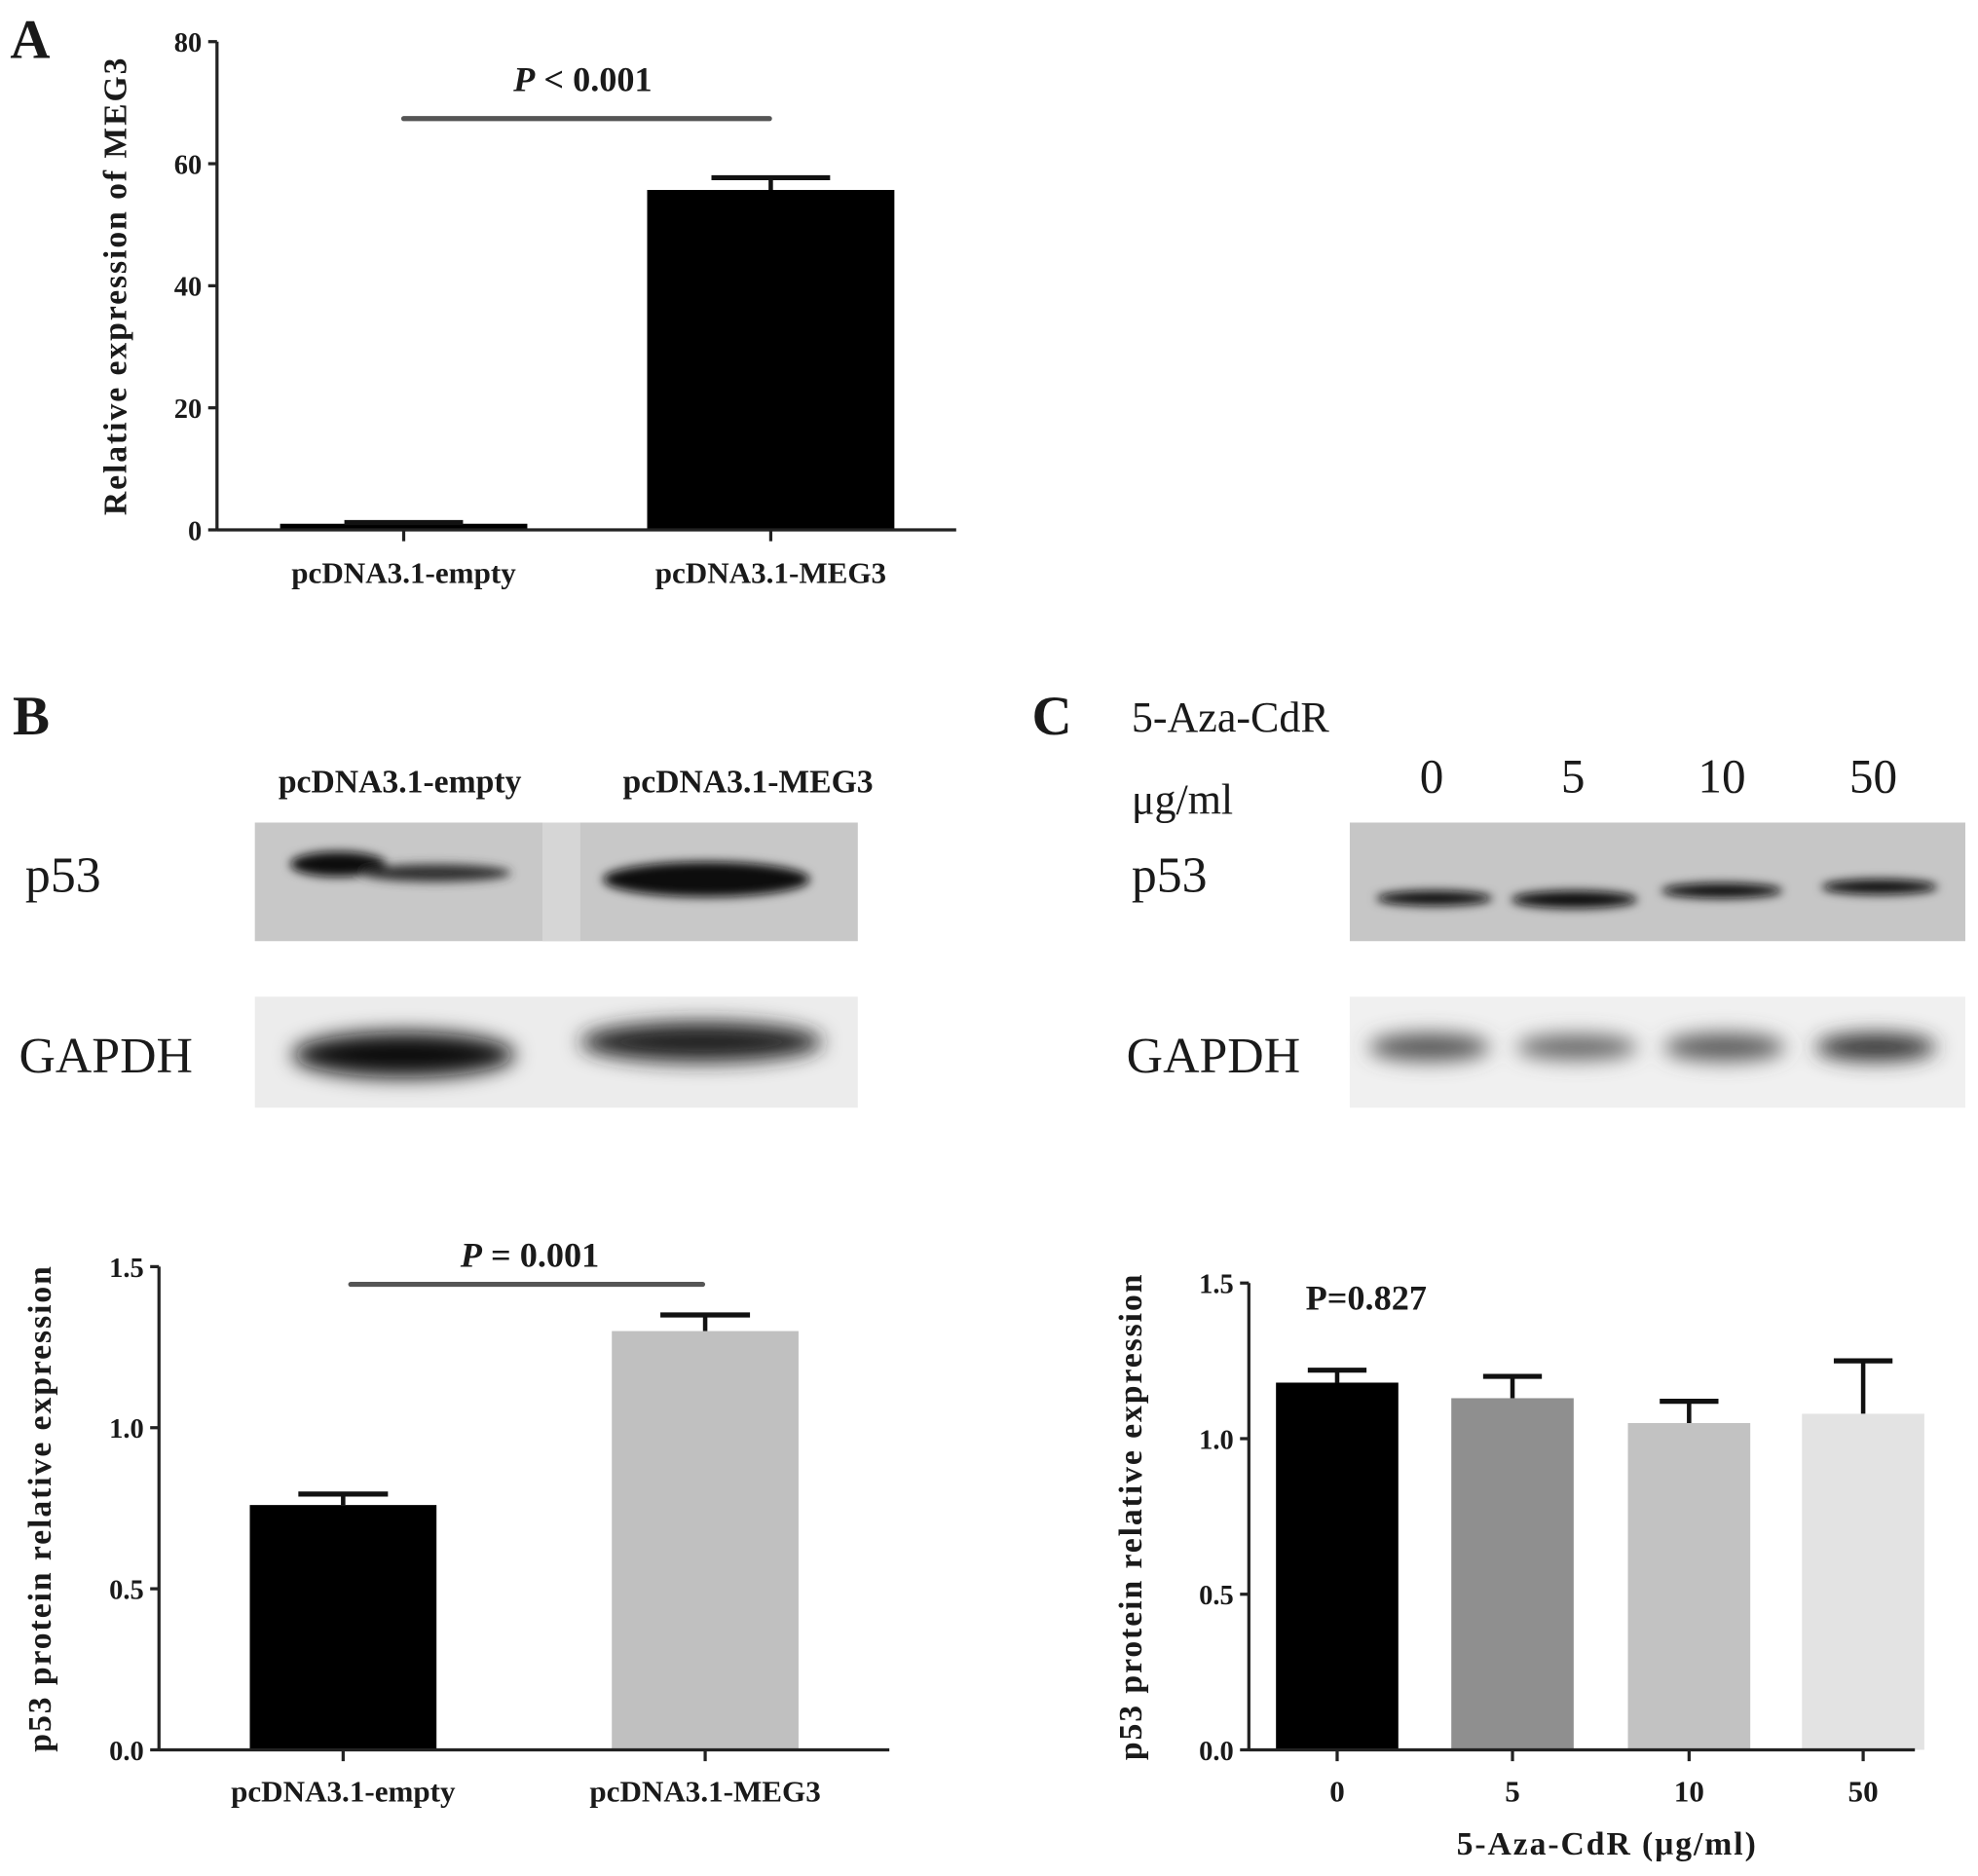 This screenshot has width=1978, height=1876. I want to click on x-tick-label: 5, so click(1512, 1792).